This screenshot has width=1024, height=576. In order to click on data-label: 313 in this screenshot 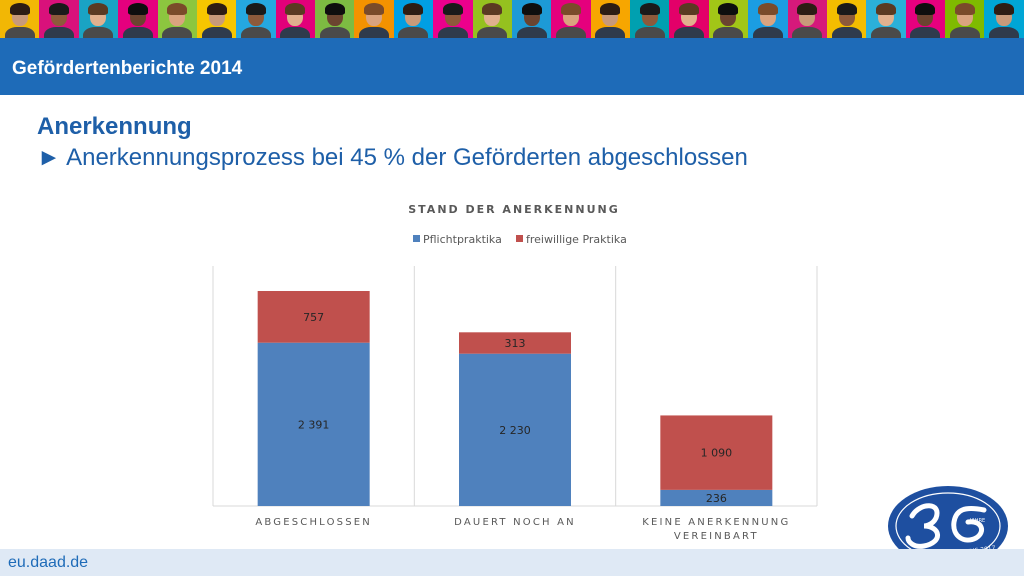, I will do `click(515, 343)`.